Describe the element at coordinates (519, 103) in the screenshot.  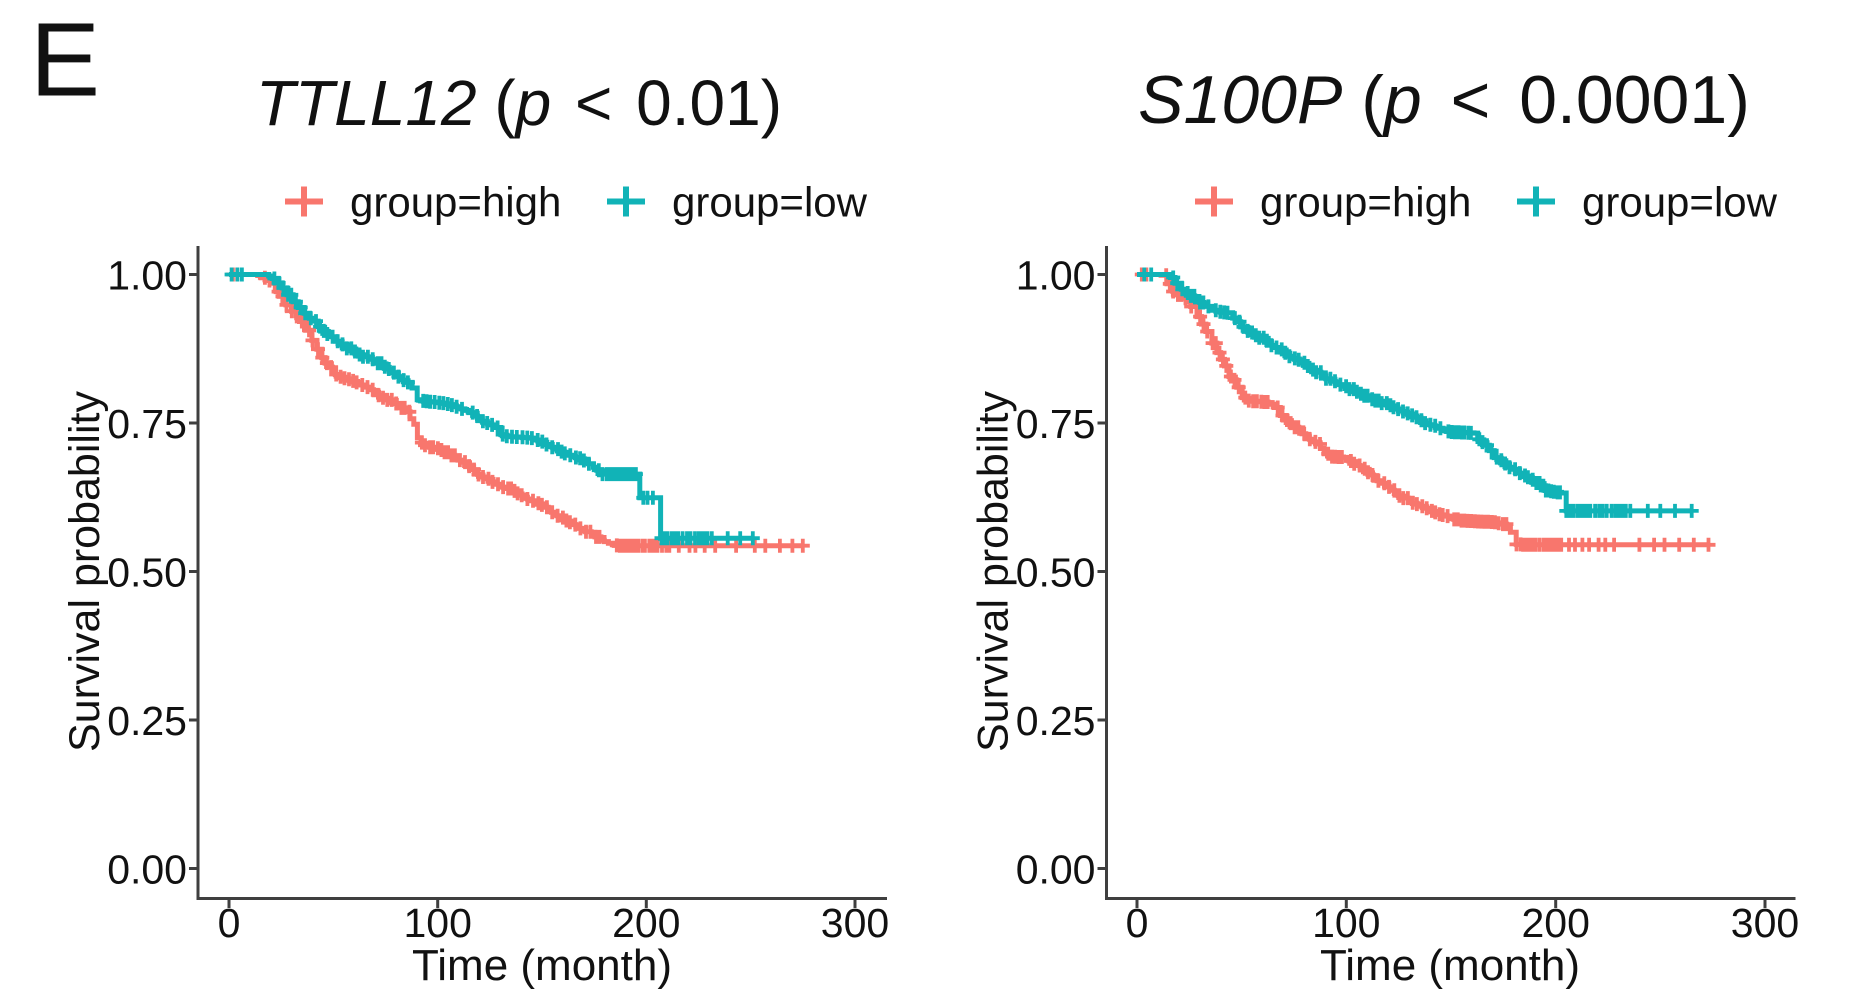
I see `svg-text: TTLL12 (p < 0.01)` at that location.